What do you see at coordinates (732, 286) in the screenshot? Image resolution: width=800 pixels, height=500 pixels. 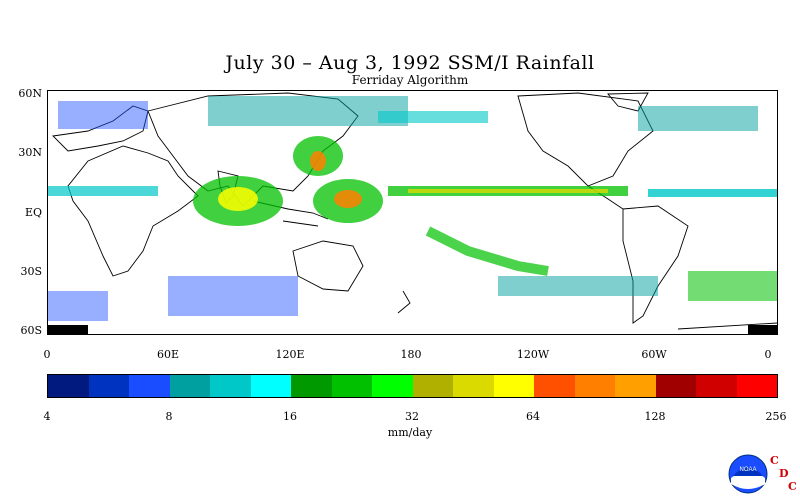 I see `rain-south-atlantic-track` at bounding box center [732, 286].